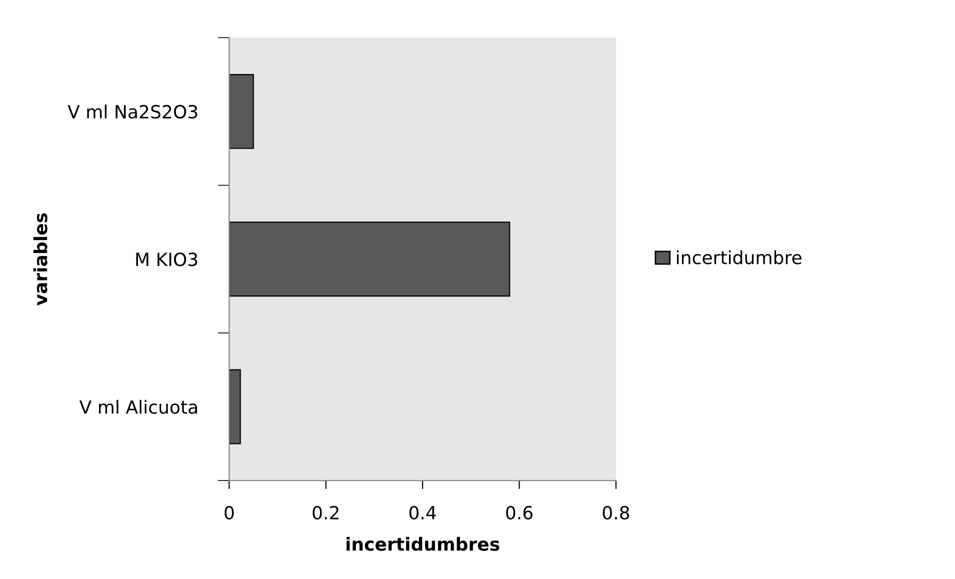  What do you see at coordinates (423, 543) in the screenshot?
I see `x-axis-title: incertidumbres` at bounding box center [423, 543].